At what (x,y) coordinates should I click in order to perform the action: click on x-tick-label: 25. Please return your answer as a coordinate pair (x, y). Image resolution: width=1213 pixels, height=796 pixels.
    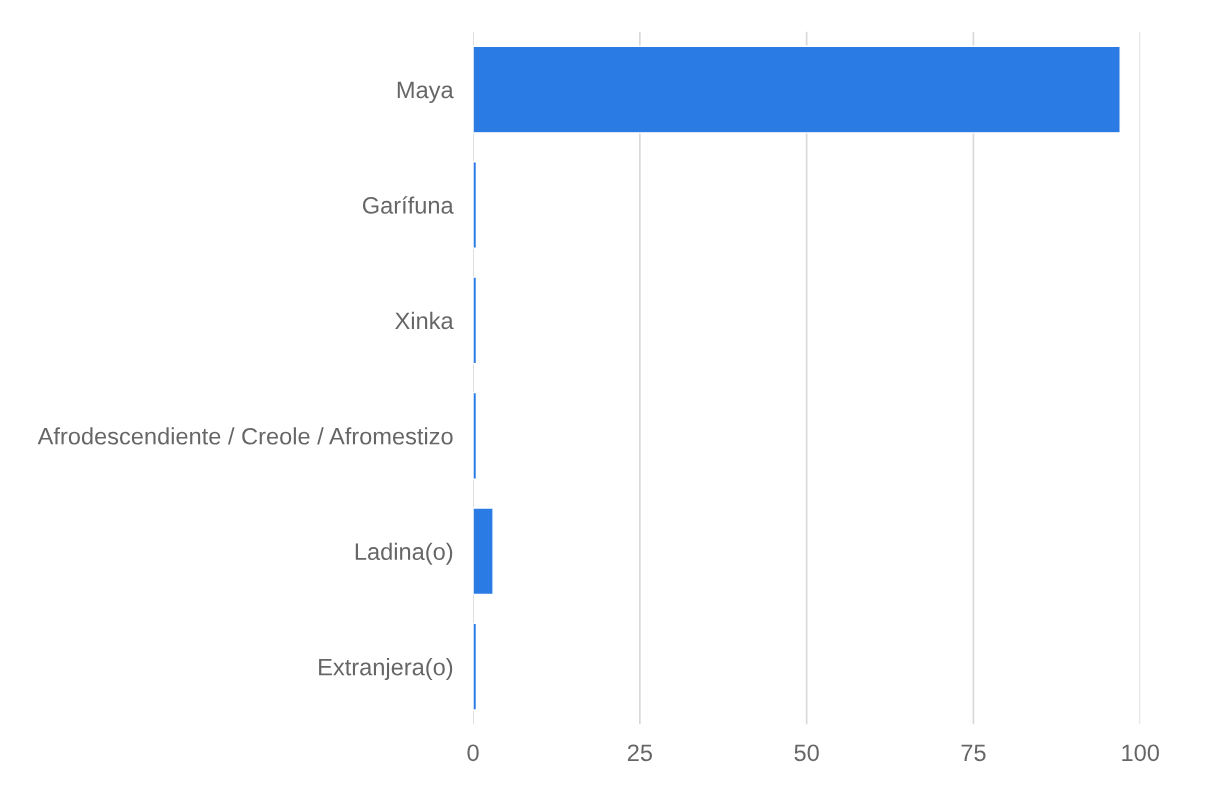
    Looking at the image, I should click on (639, 753).